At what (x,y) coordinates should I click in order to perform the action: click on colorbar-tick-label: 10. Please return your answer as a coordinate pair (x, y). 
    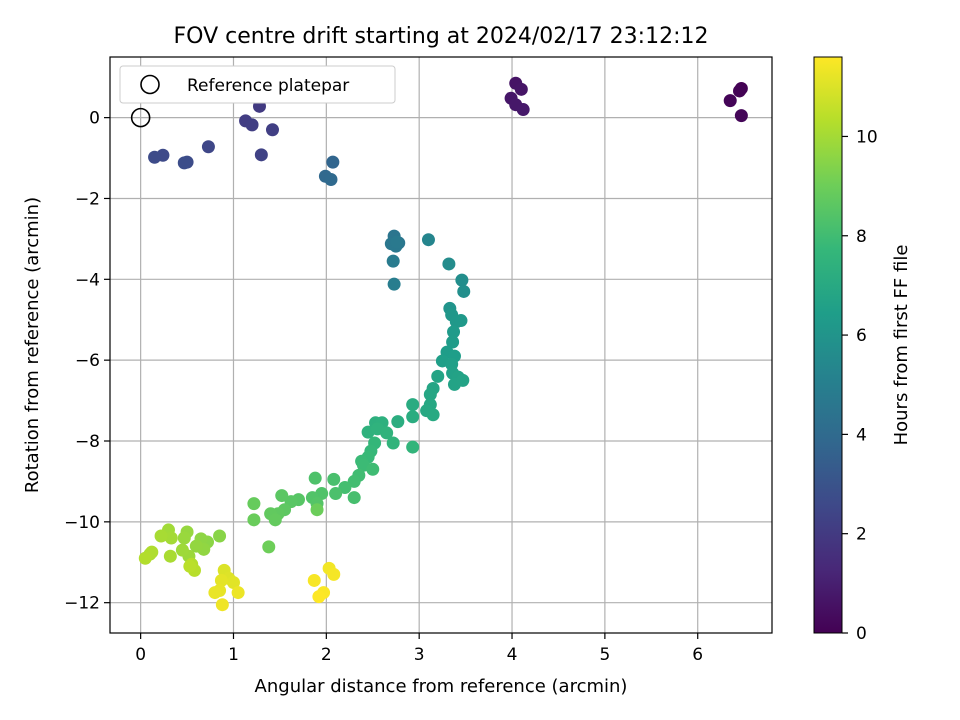
    Looking at the image, I should click on (867, 137).